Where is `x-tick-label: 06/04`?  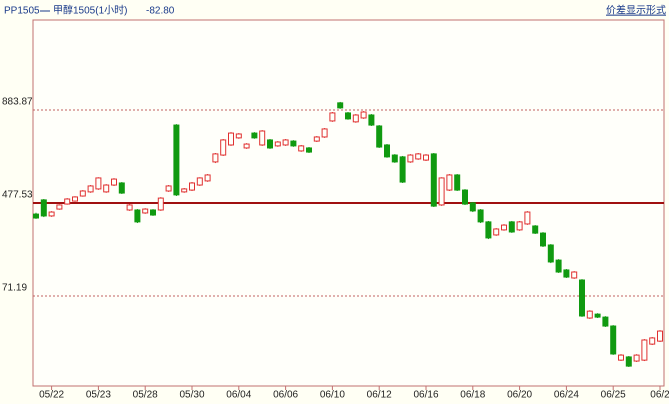 x-tick-label: 06/04 is located at coordinates (238, 395).